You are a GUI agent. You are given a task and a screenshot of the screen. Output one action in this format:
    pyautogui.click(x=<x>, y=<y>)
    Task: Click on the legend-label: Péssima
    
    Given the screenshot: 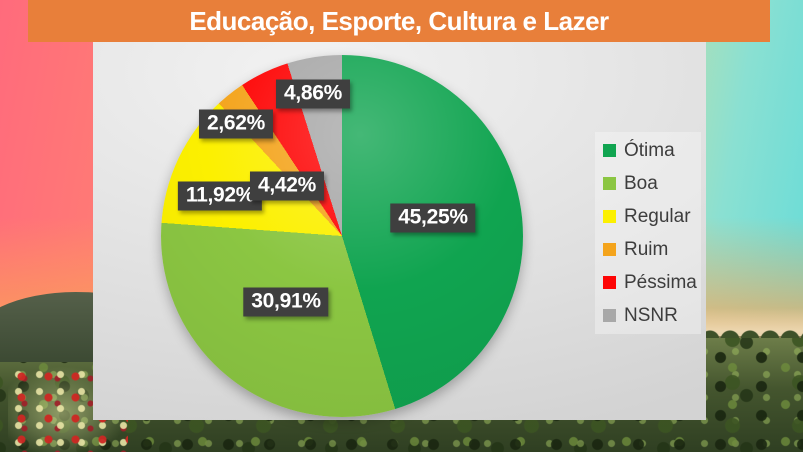 What is the action you would take?
    pyautogui.click(x=660, y=282)
    